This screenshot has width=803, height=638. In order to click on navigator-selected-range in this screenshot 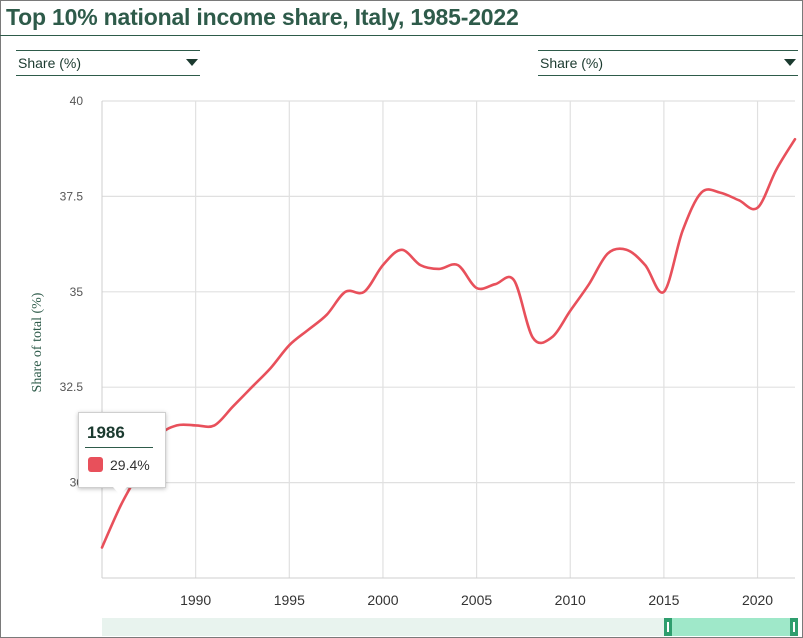, I will do `click(733, 627)`.